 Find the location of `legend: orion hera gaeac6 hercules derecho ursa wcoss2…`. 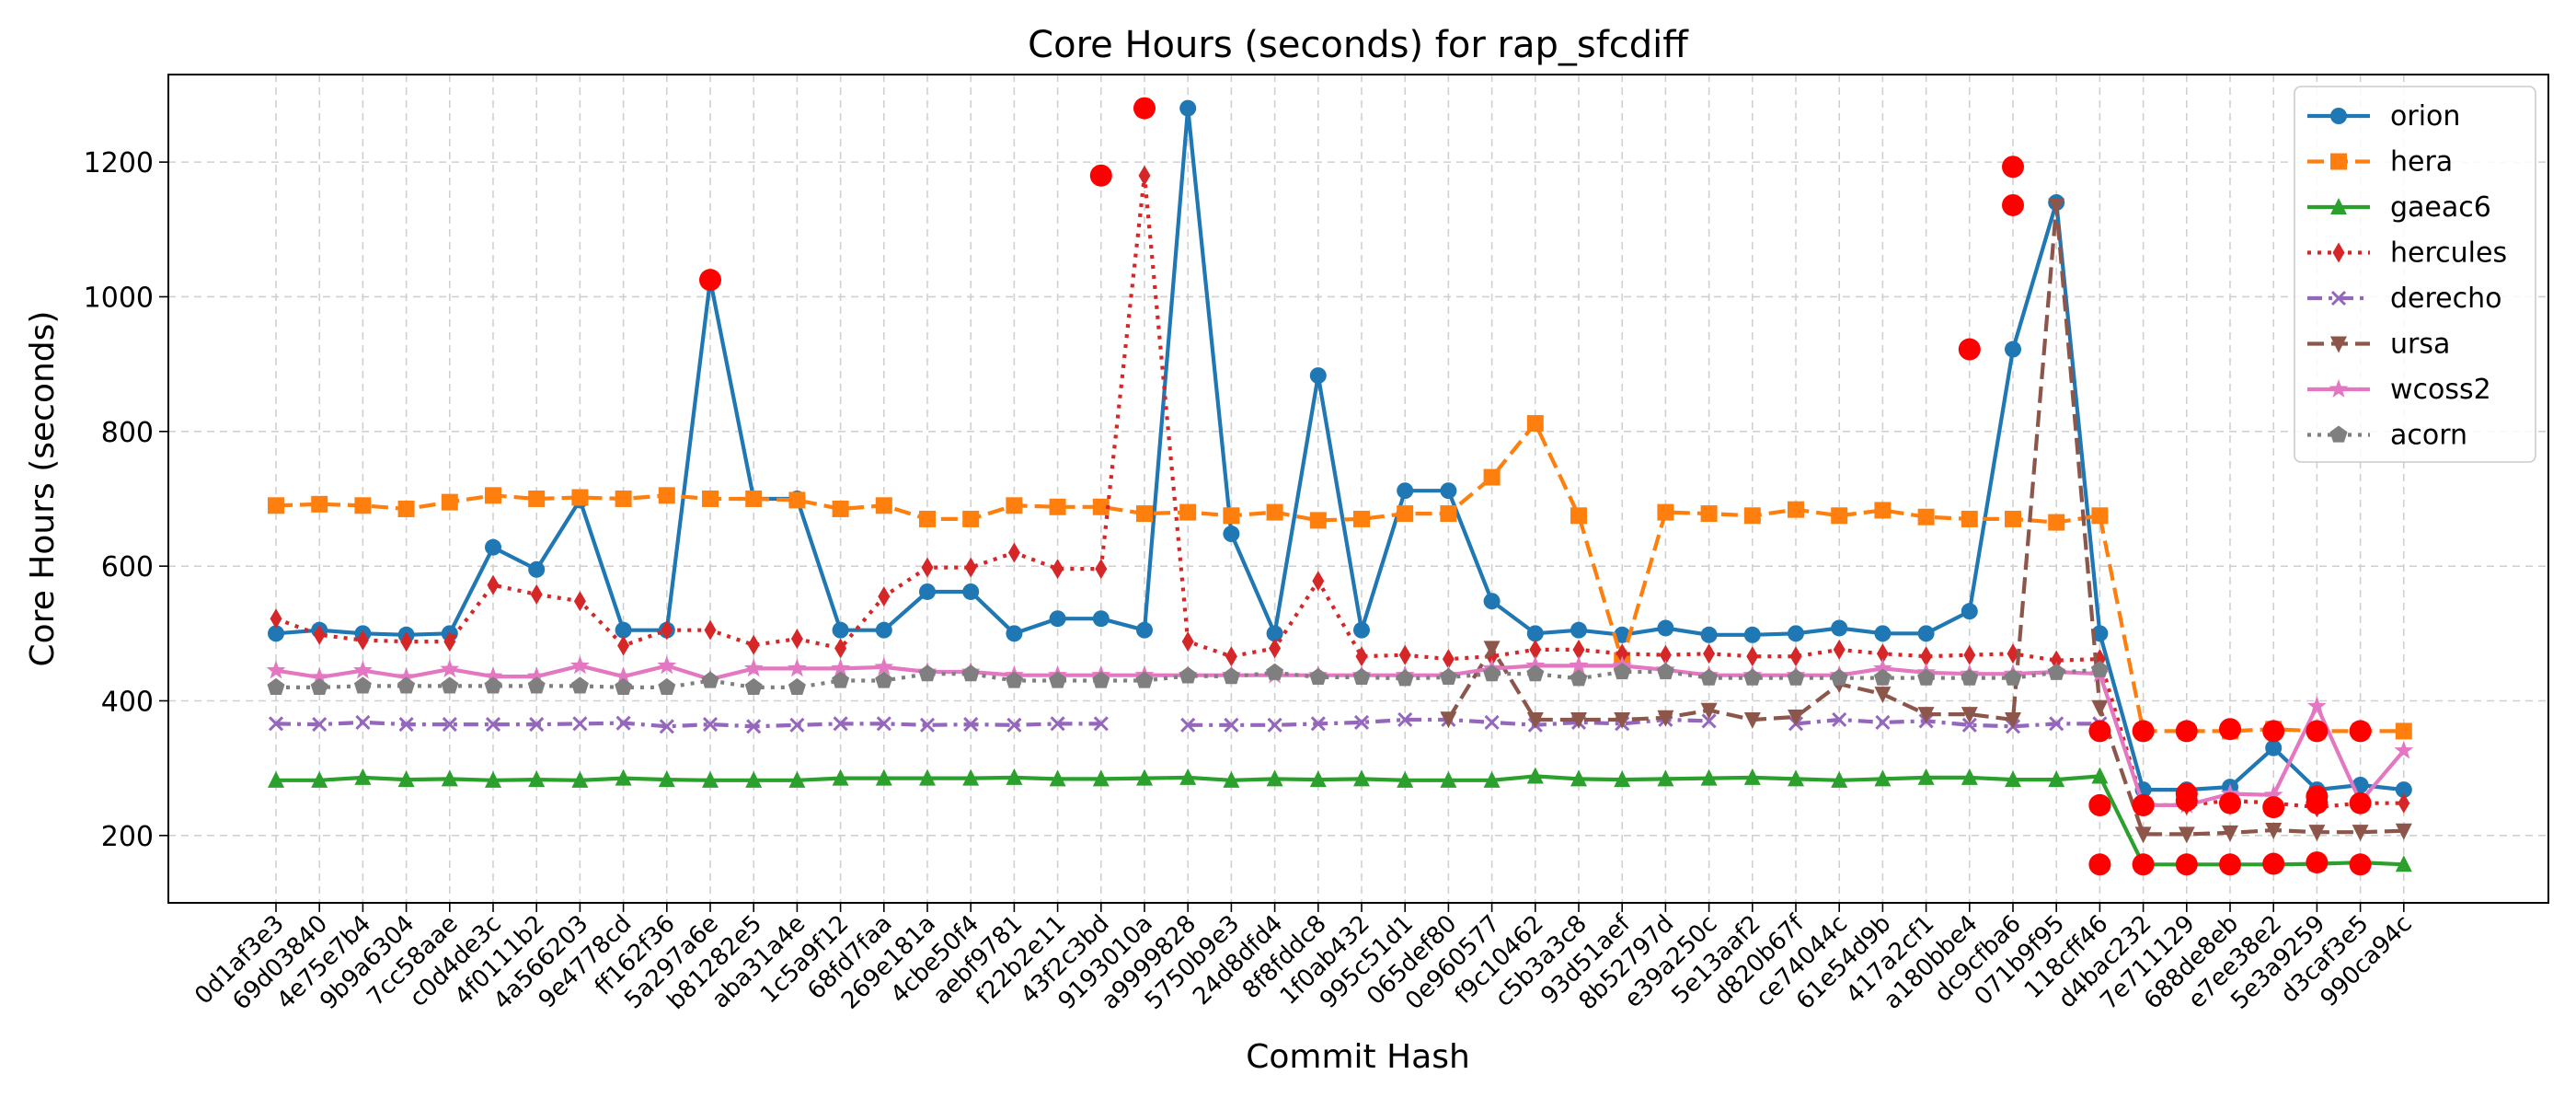

legend: orion hera gaeac6 hercules derecho ursa wcoss2… is located at coordinates (2415, 274).